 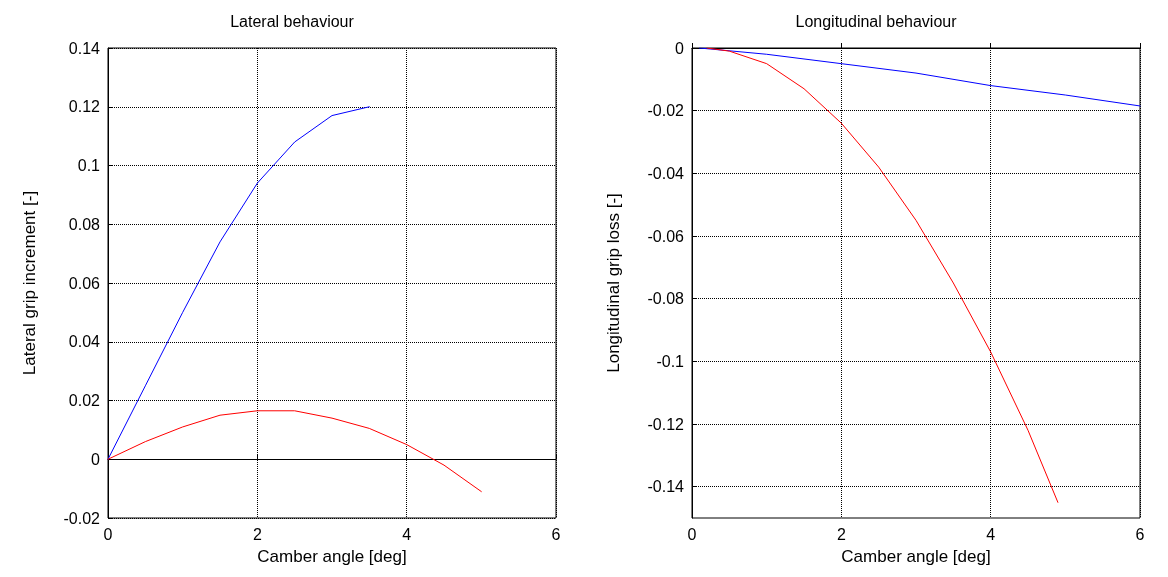 I want to click on y-tick-label: -0.04, so click(x=666, y=173).